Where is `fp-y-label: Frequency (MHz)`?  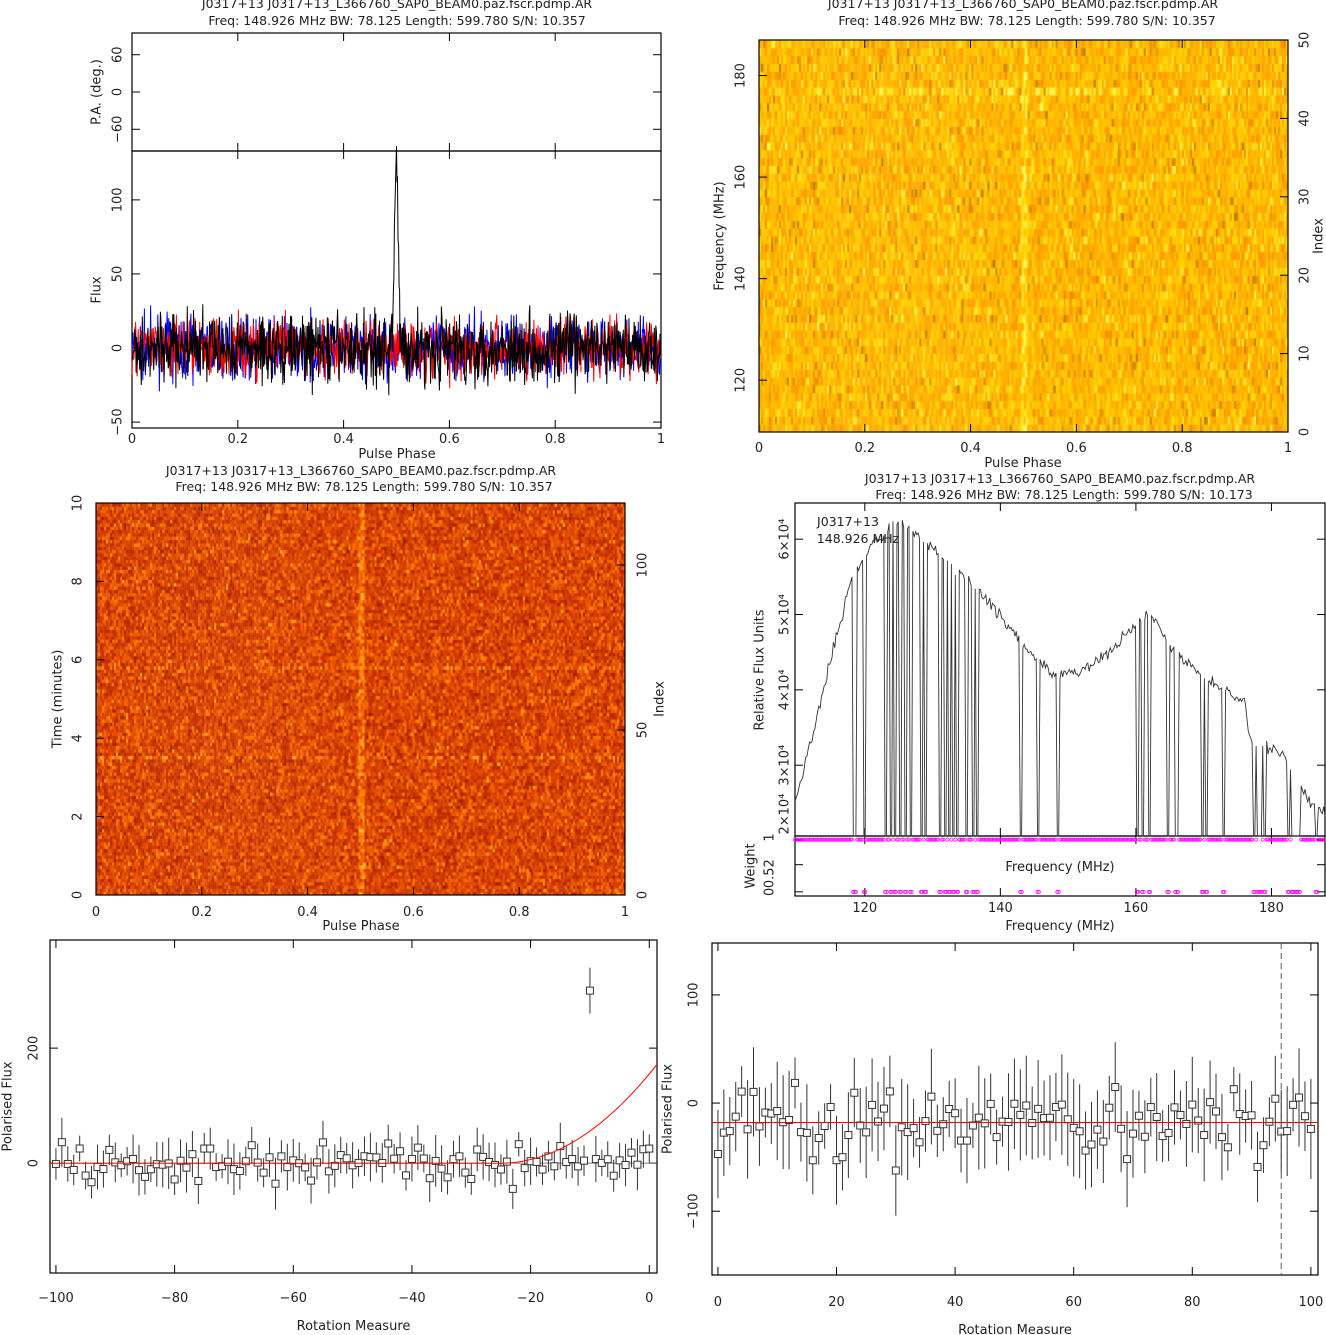
fp-y-label: Frequency (MHz) is located at coordinates (720, 235).